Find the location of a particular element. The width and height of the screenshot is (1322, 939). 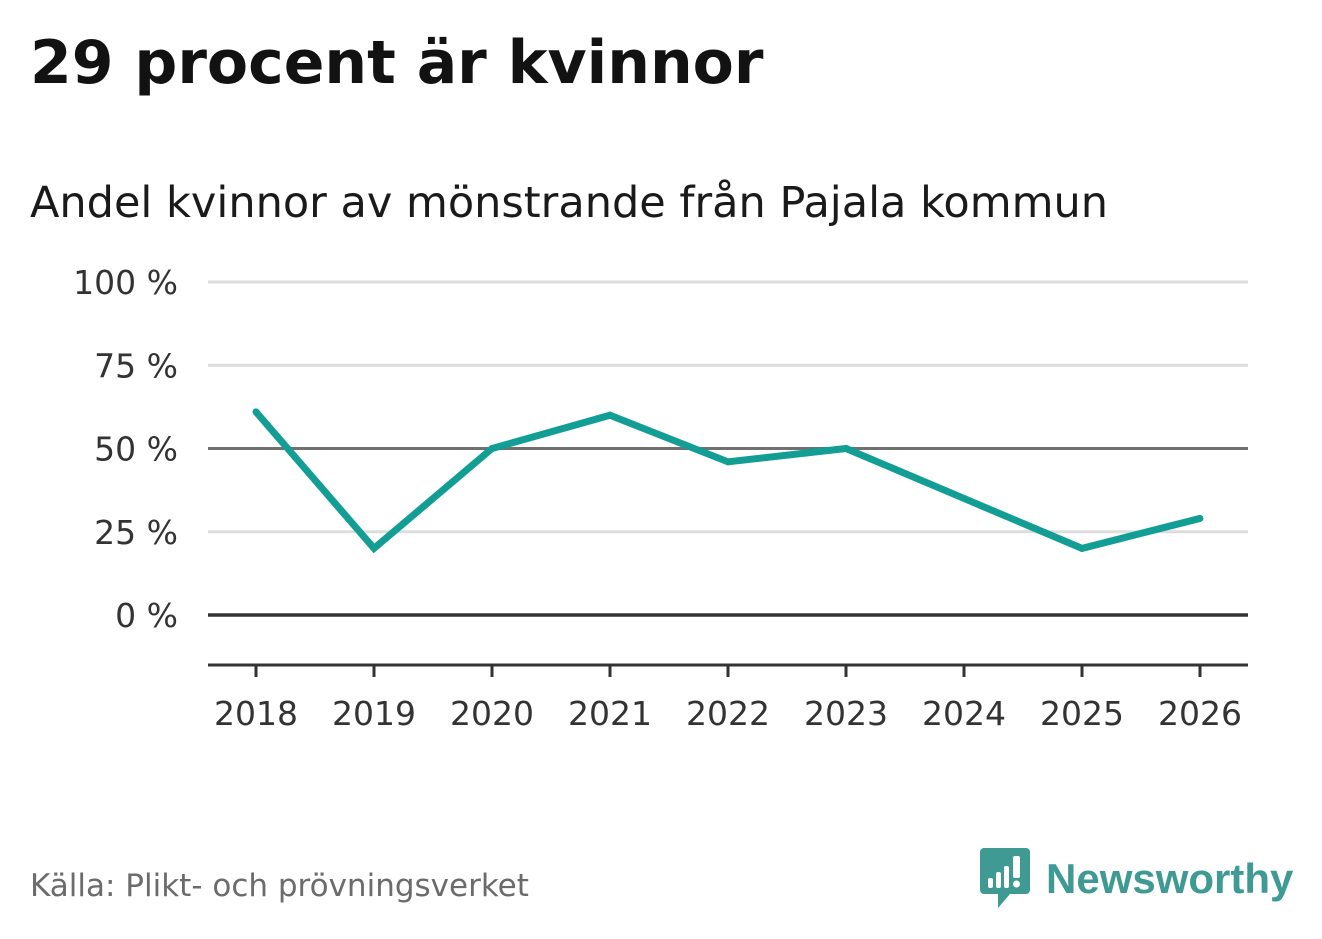

x-tick-label-2026: 2026 is located at coordinates (1200, 713).